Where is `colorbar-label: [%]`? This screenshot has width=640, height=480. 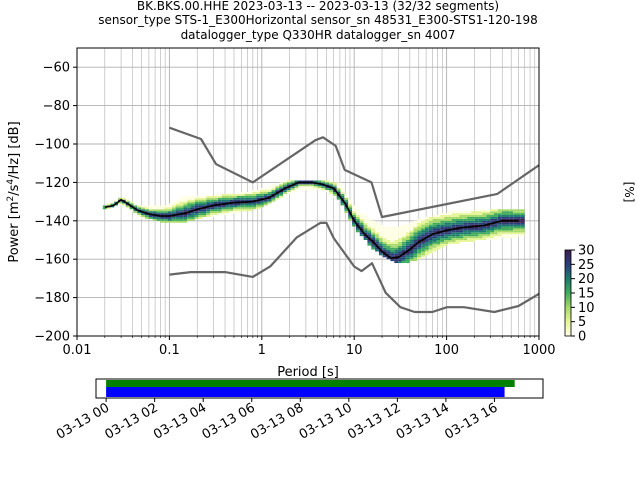
colorbar-label: [%] is located at coordinates (629, 192).